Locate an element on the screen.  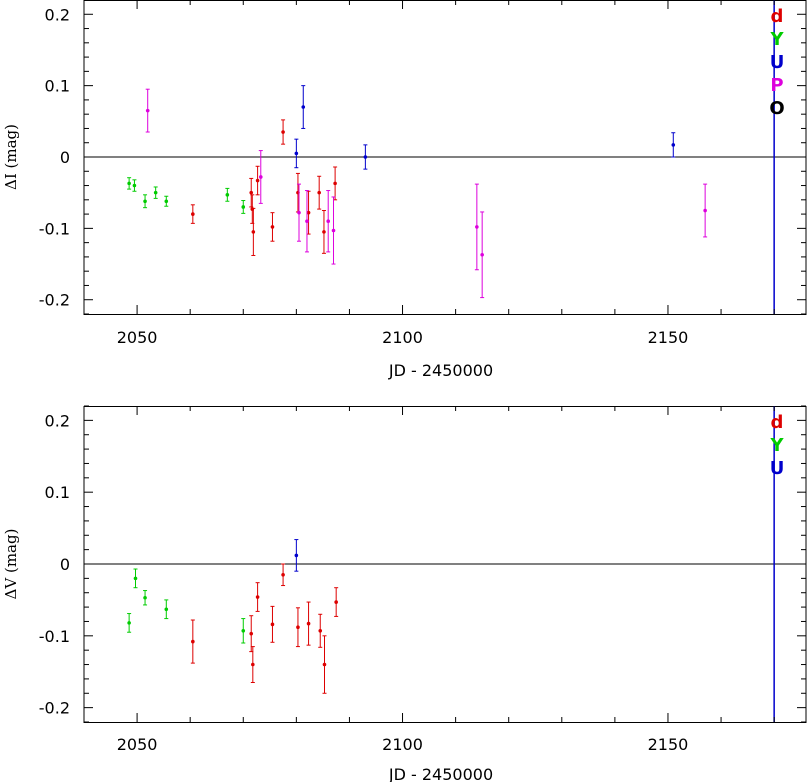
y-axis-title: ΔV (mag) is located at coordinates (11, 564).